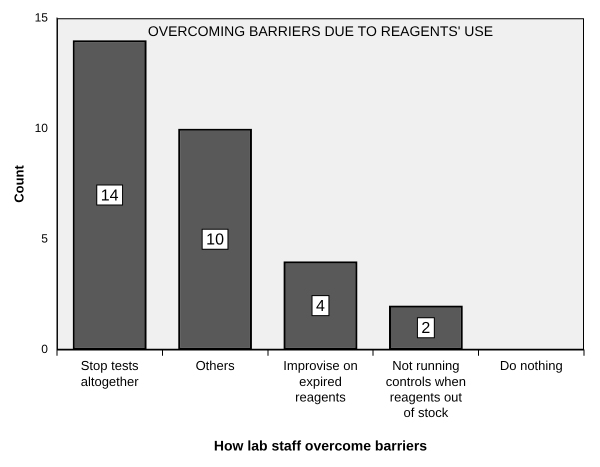 The width and height of the screenshot is (600, 467). What do you see at coordinates (110, 373) in the screenshot?
I see `x-tick-label: Stop tests altogether` at bounding box center [110, 373].